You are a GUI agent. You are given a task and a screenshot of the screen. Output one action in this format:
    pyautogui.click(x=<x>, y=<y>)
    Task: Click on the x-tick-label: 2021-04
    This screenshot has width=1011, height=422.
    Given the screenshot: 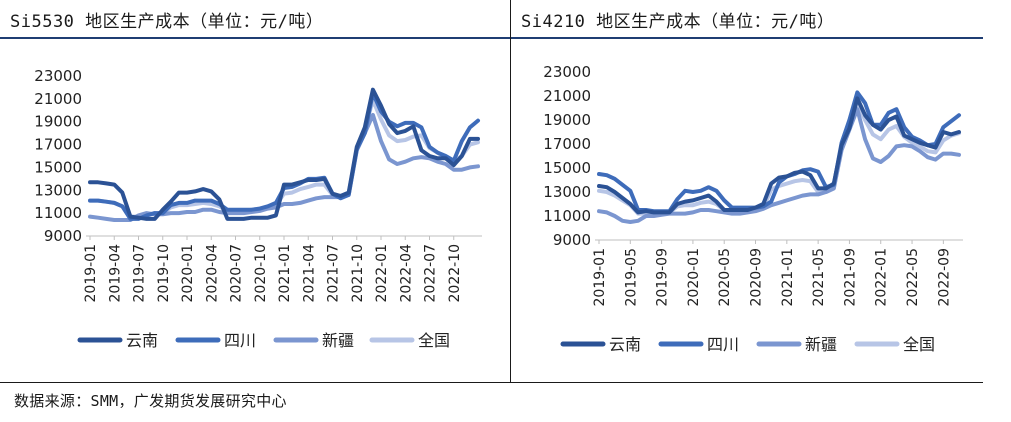 What is the action you would take?
    pyautogui.click(x=309, y=273)
    